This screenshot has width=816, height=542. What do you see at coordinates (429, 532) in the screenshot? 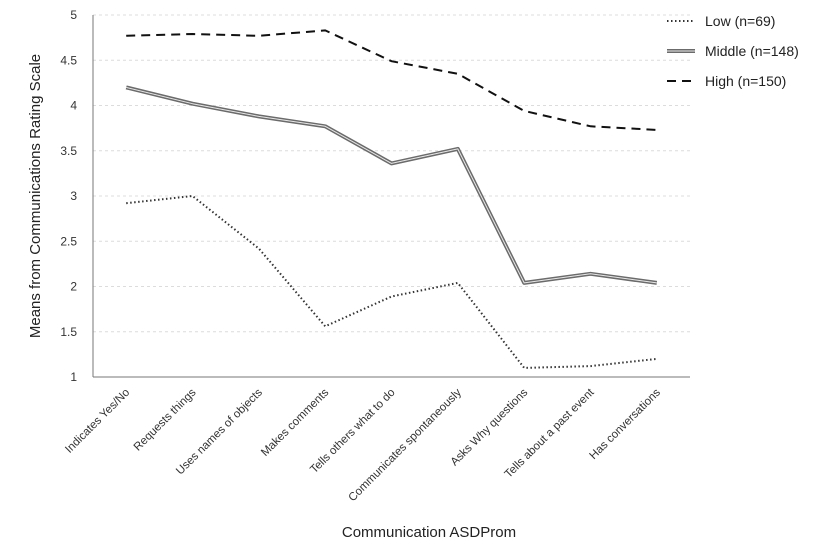
I see `x-axis-title: Communication ASDProm` at bounding box center [429, 532].